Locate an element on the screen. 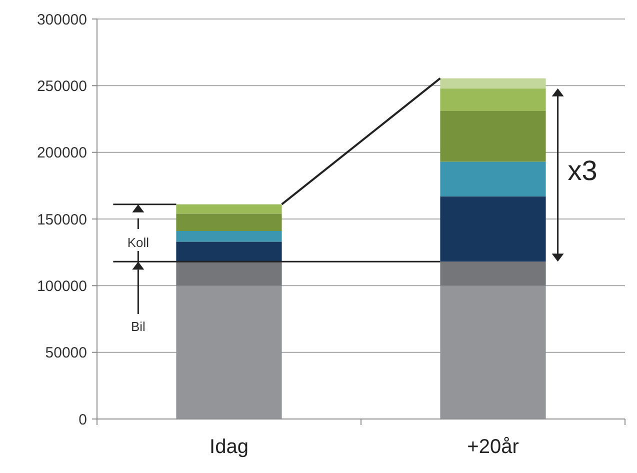 This screenshot has width=637, height=473. annotation: x3 is located at coordinates (583, 170).